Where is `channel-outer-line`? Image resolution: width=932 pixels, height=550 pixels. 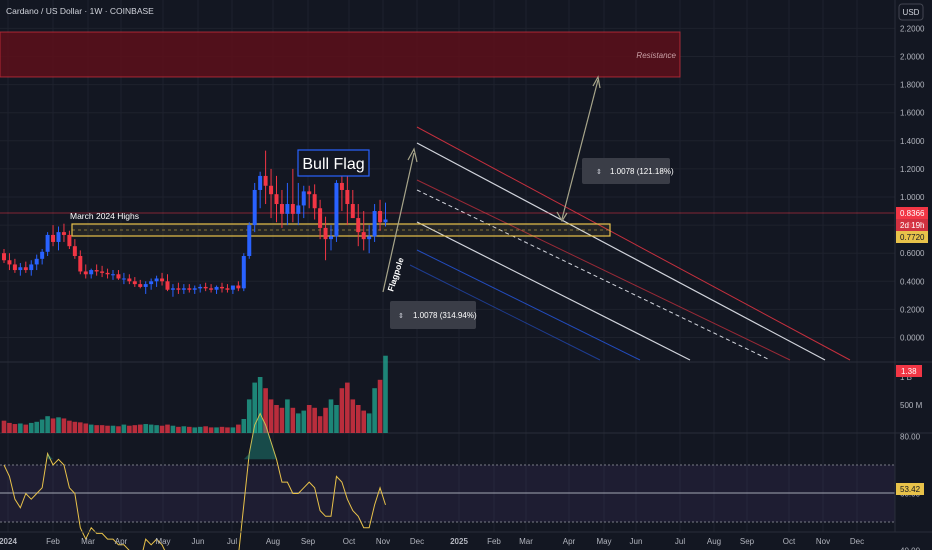 channel-outer-line is located at coordinates (505, 312).